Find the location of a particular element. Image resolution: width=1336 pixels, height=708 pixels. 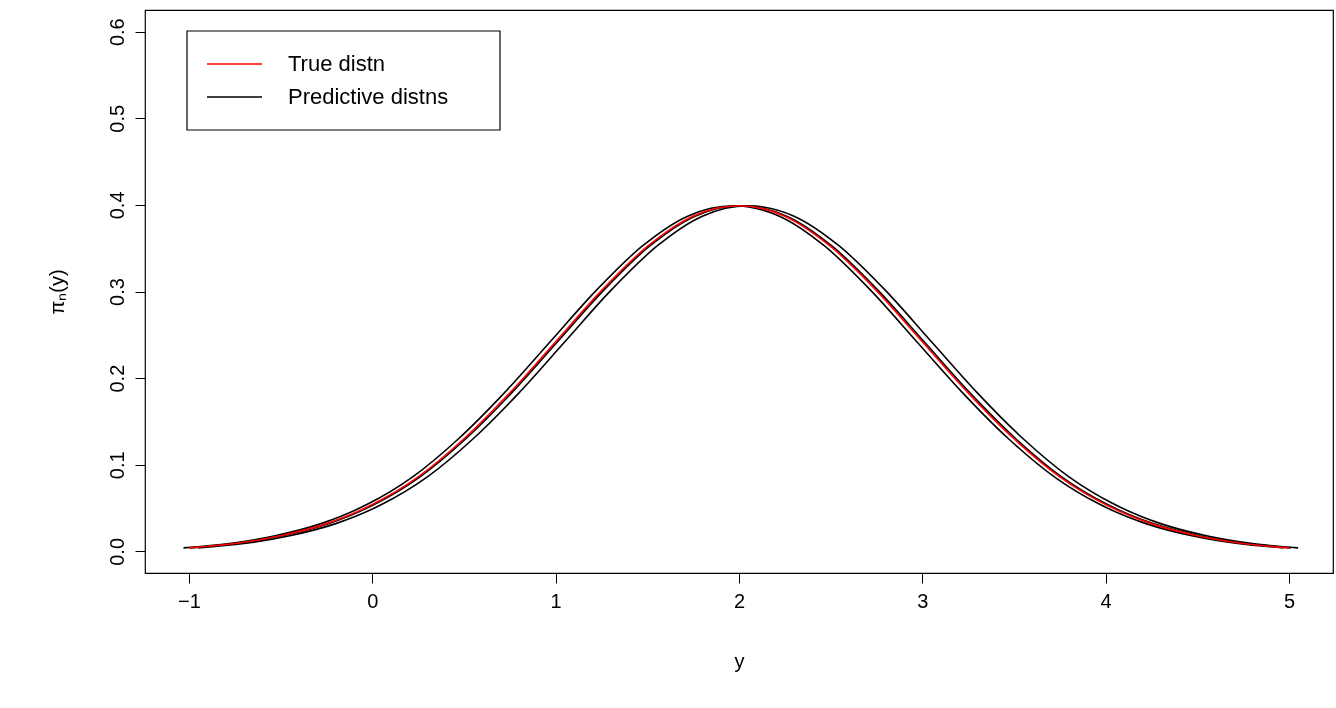

y-tick-label: 0.1 is located at coordinates (116, 465).